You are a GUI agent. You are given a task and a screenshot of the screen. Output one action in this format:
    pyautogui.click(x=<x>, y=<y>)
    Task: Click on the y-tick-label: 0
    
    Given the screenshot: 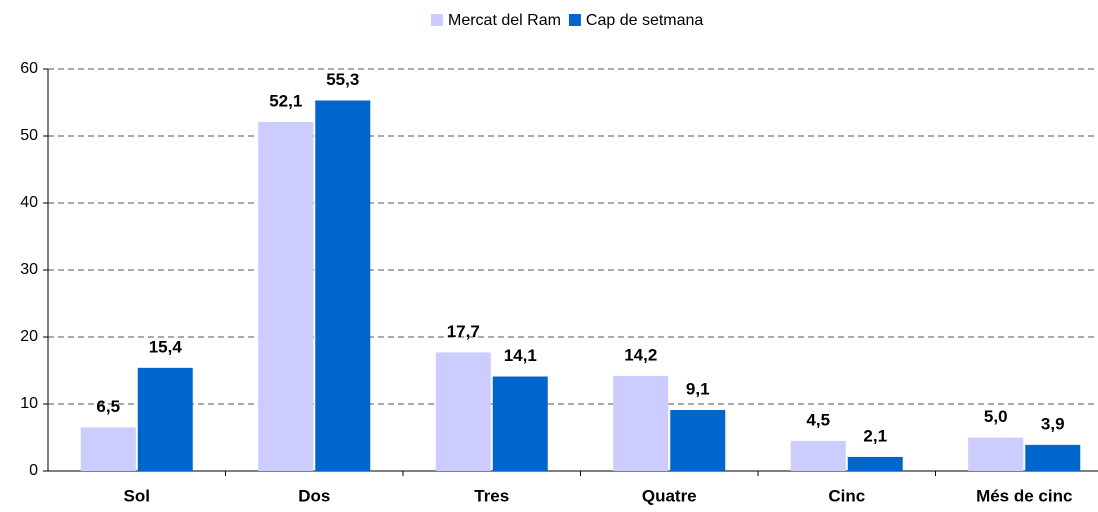 What is the action you would take?
    pyautogui.click(x=33, y=470)
    